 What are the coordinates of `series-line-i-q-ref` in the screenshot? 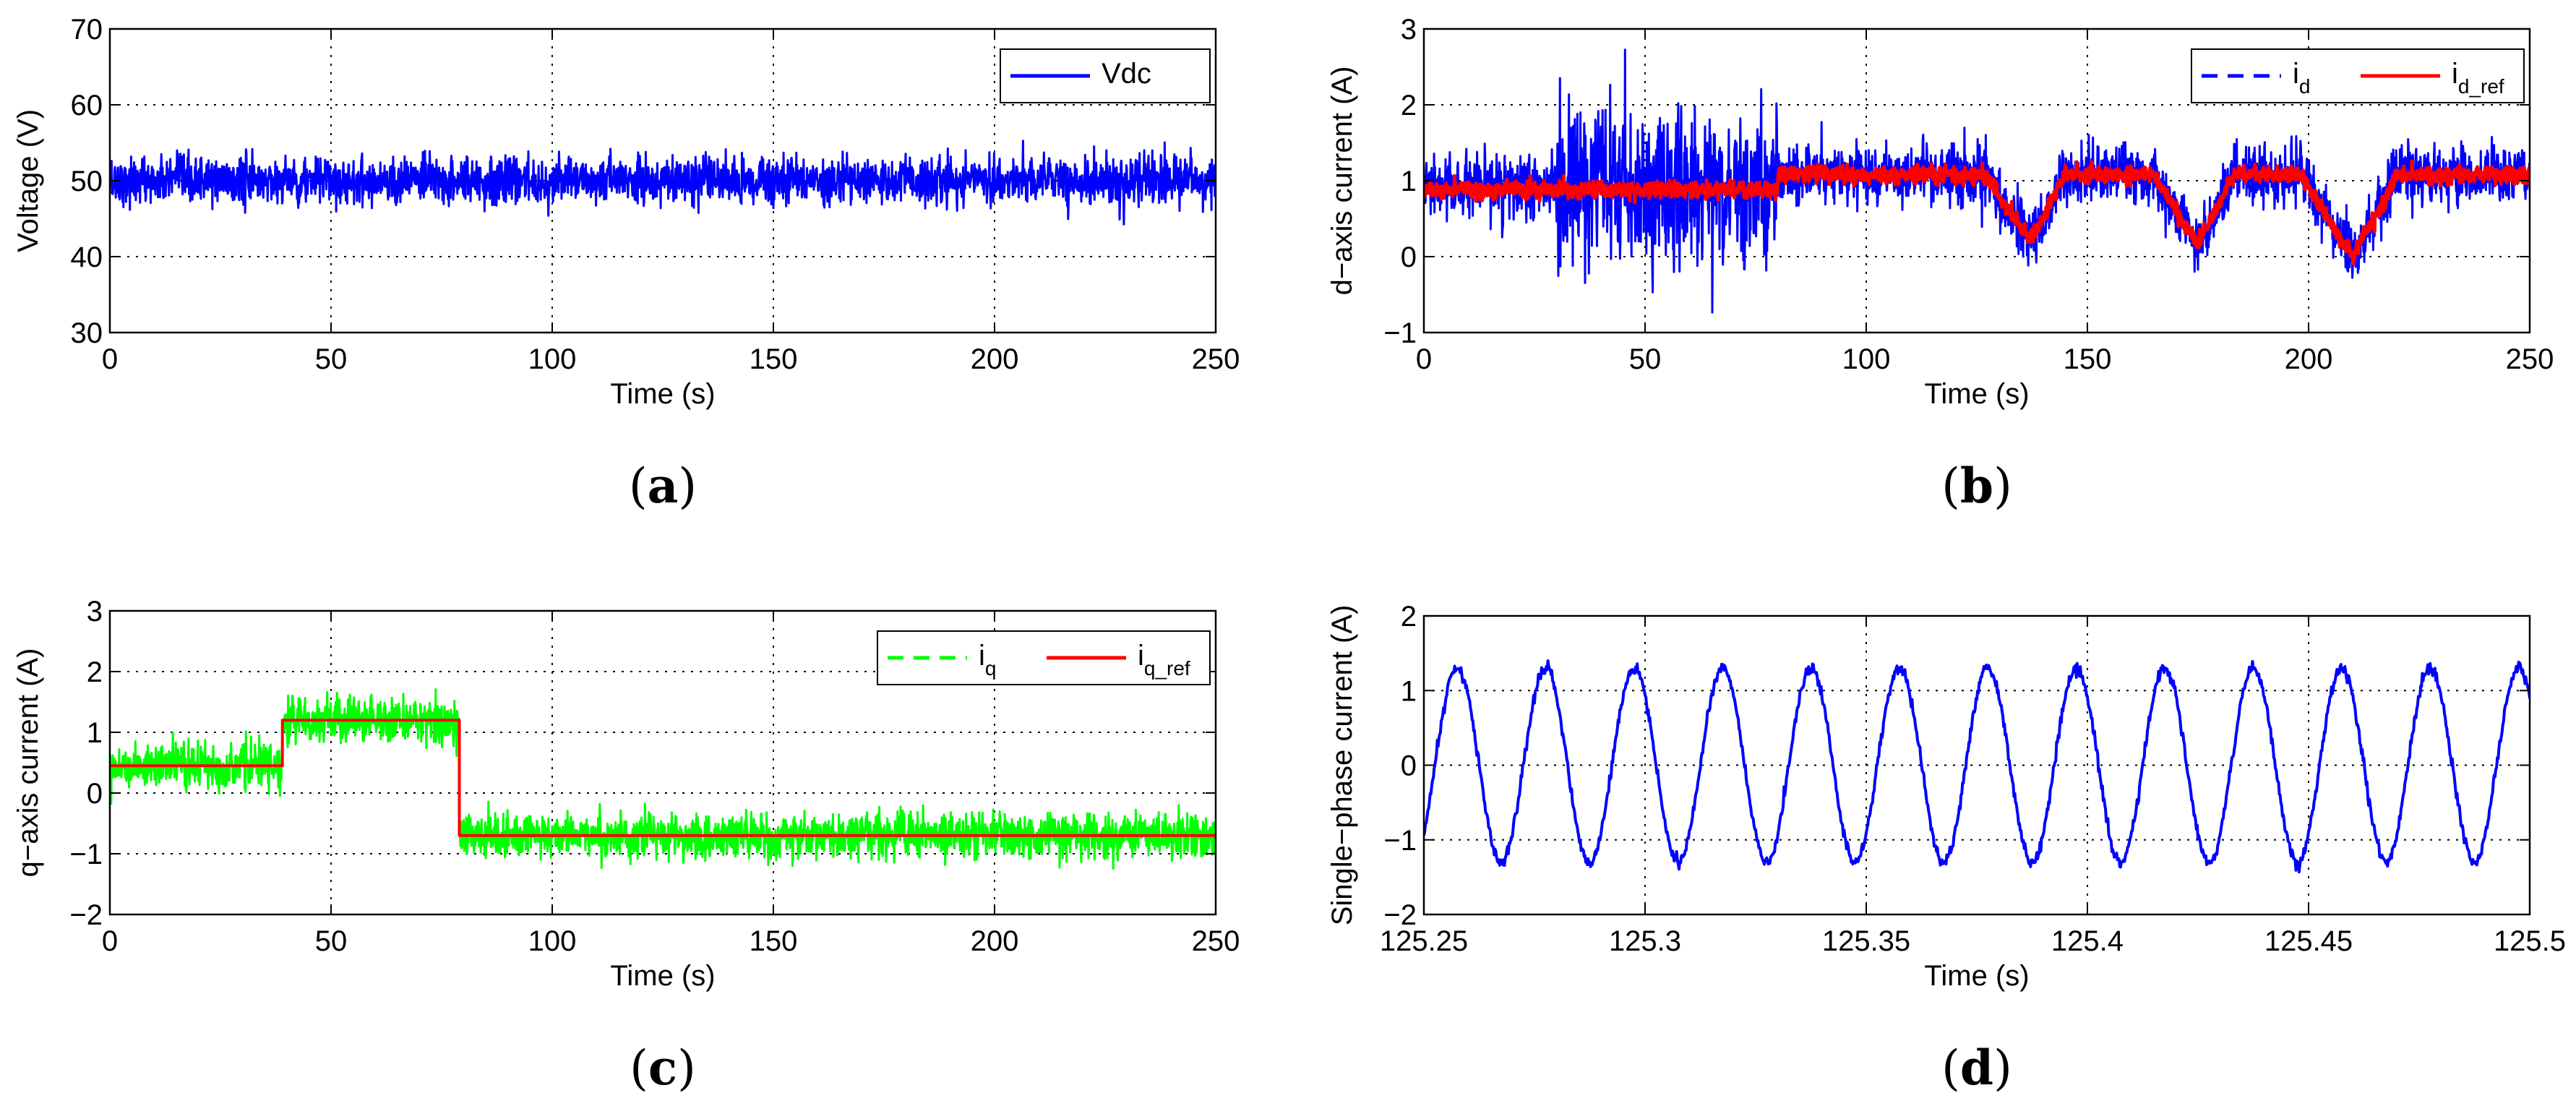 It's located at (663, 778).